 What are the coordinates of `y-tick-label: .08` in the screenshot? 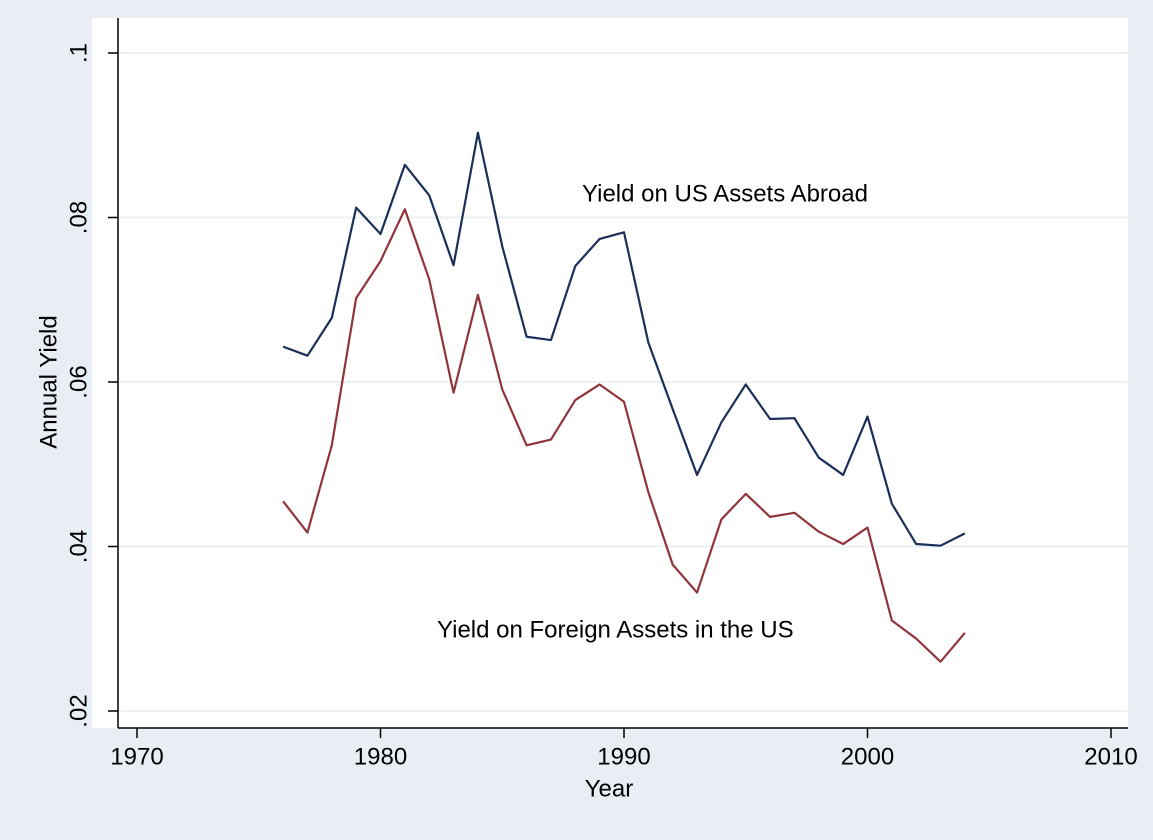 It's located at (78, 217).